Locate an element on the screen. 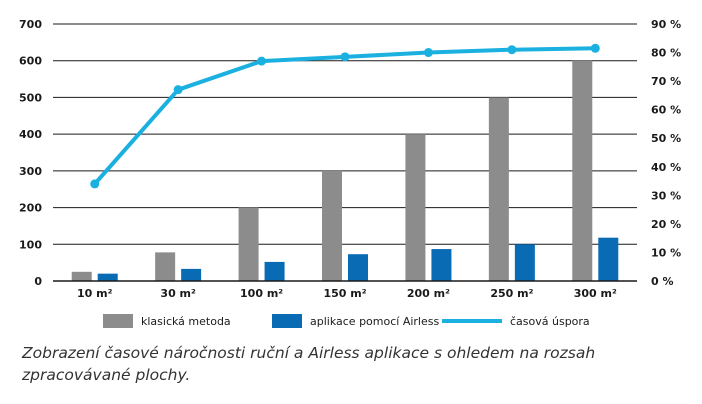  left-tick-label: 100 is located at coordinates (30, 244).